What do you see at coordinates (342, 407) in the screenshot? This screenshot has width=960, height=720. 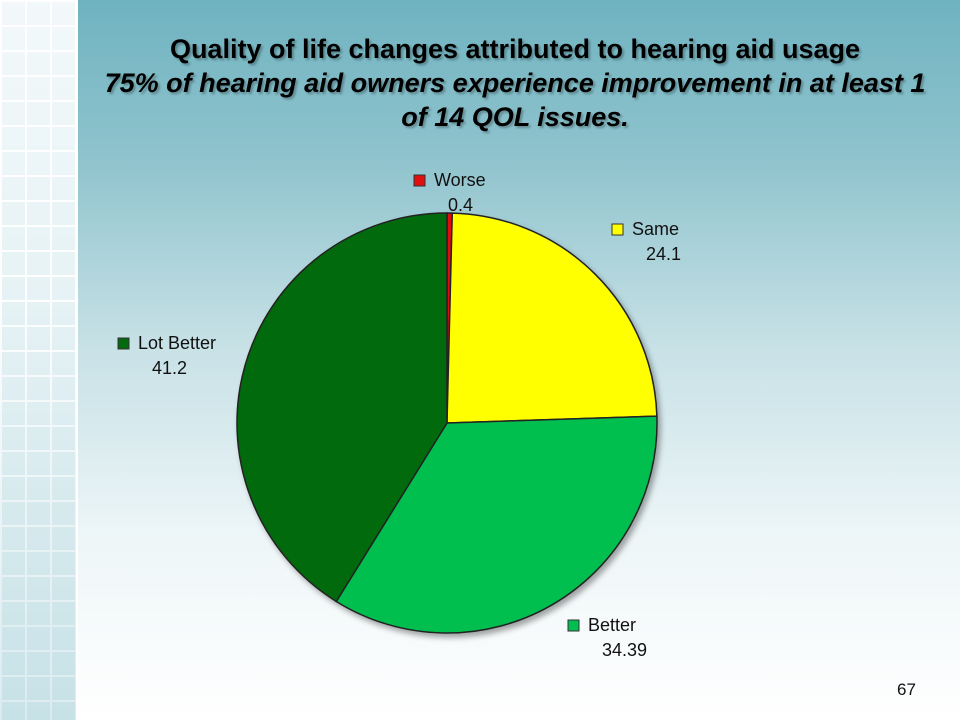 I see `pie-slice-lot-better` at bounding box center [342, 407].